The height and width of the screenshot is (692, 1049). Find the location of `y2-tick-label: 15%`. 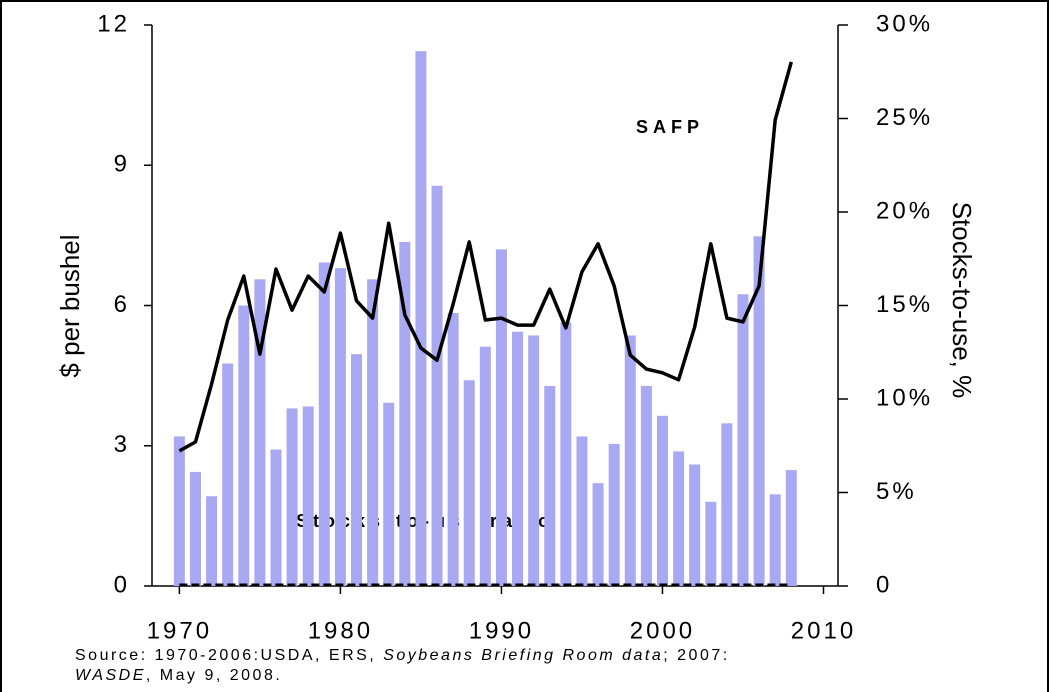

y2-tick-label: 15% is located at coordinates (904, 304).